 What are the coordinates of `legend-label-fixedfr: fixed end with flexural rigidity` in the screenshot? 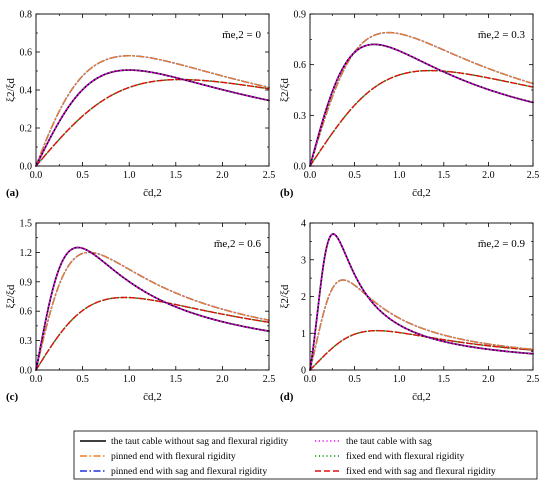 It's located at (405, 456).